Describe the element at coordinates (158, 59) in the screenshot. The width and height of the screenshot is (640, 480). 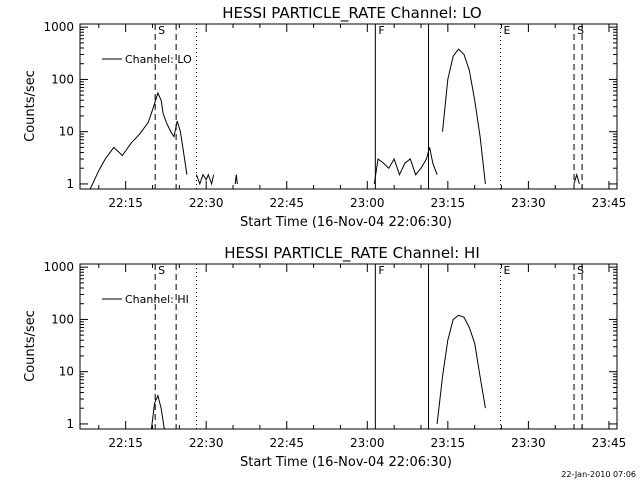
I see `legend-label: Channel: LO` at that location.